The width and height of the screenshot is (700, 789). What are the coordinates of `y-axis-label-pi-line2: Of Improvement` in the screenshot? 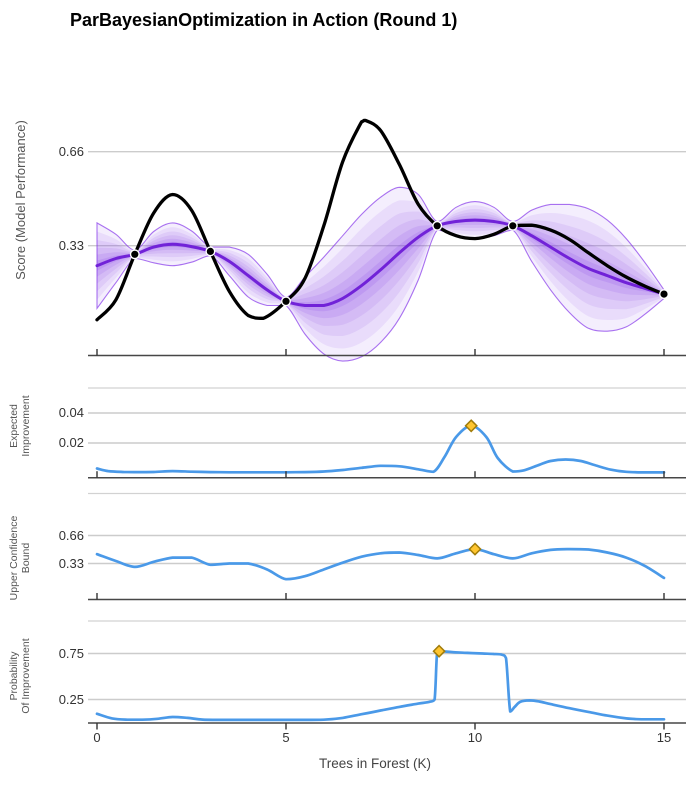 It's located at (26, 676).